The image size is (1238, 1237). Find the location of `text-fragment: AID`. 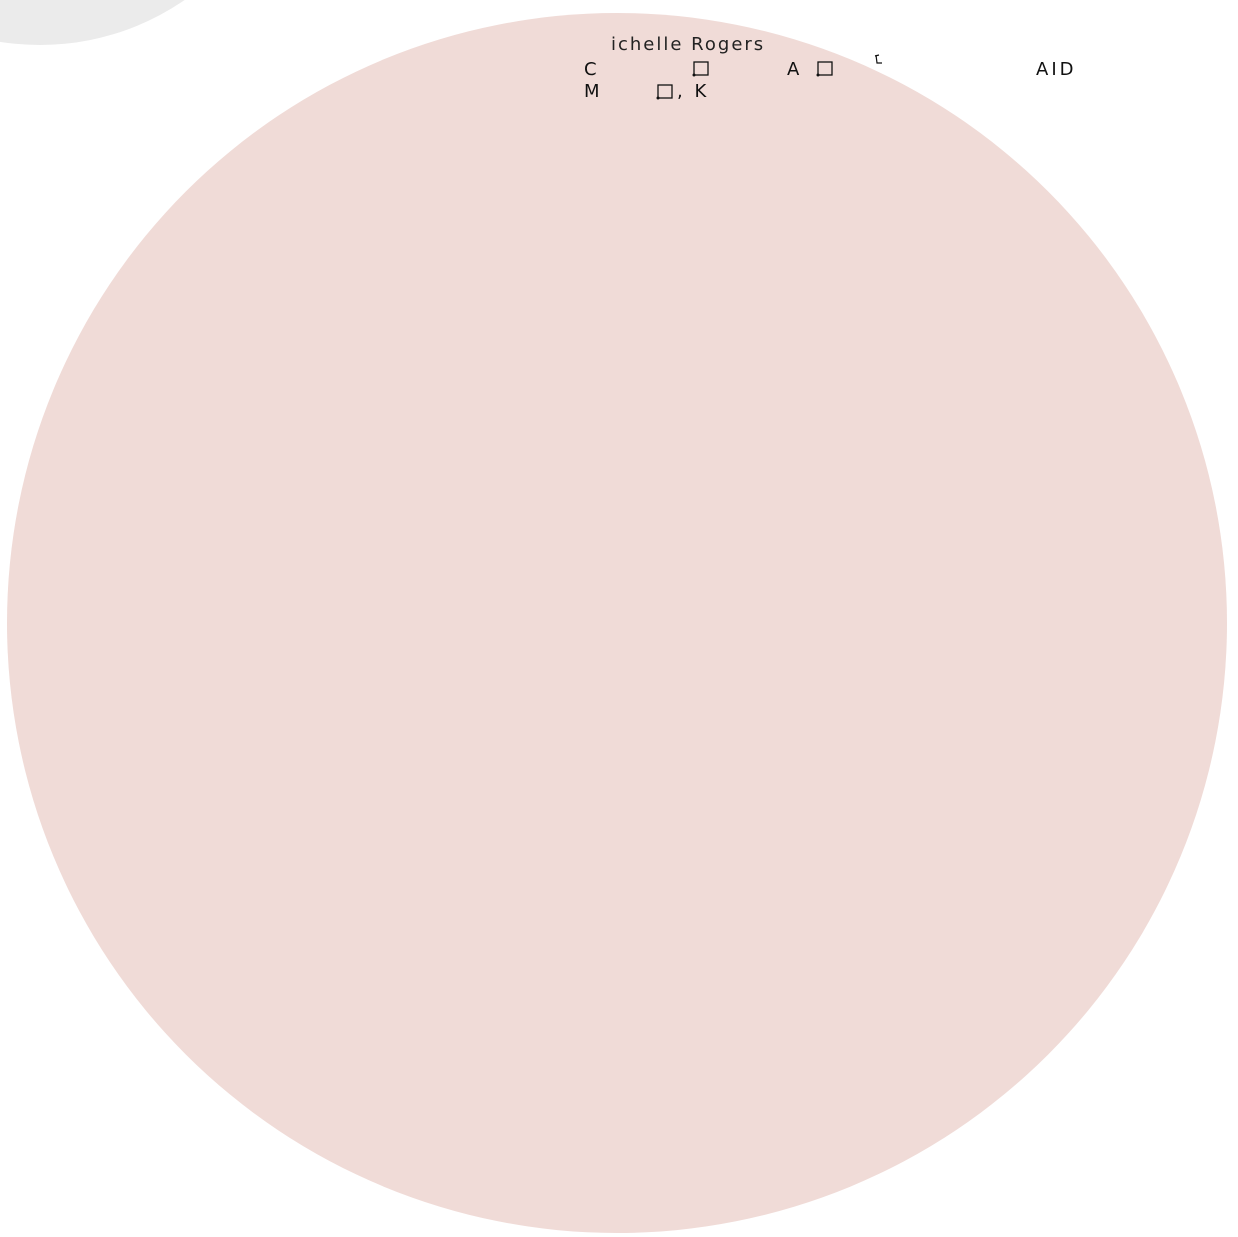

text-fragment: AID is located at coordinates (1056, 69).